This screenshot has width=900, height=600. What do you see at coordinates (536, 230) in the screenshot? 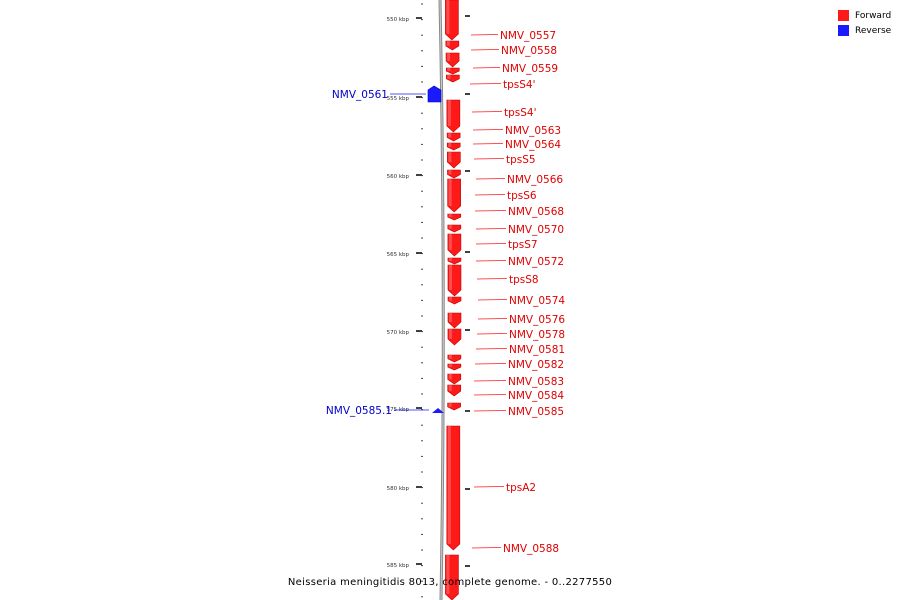
I see `forward-gene-label: NMV_0570` at bounding box center [536, 230].